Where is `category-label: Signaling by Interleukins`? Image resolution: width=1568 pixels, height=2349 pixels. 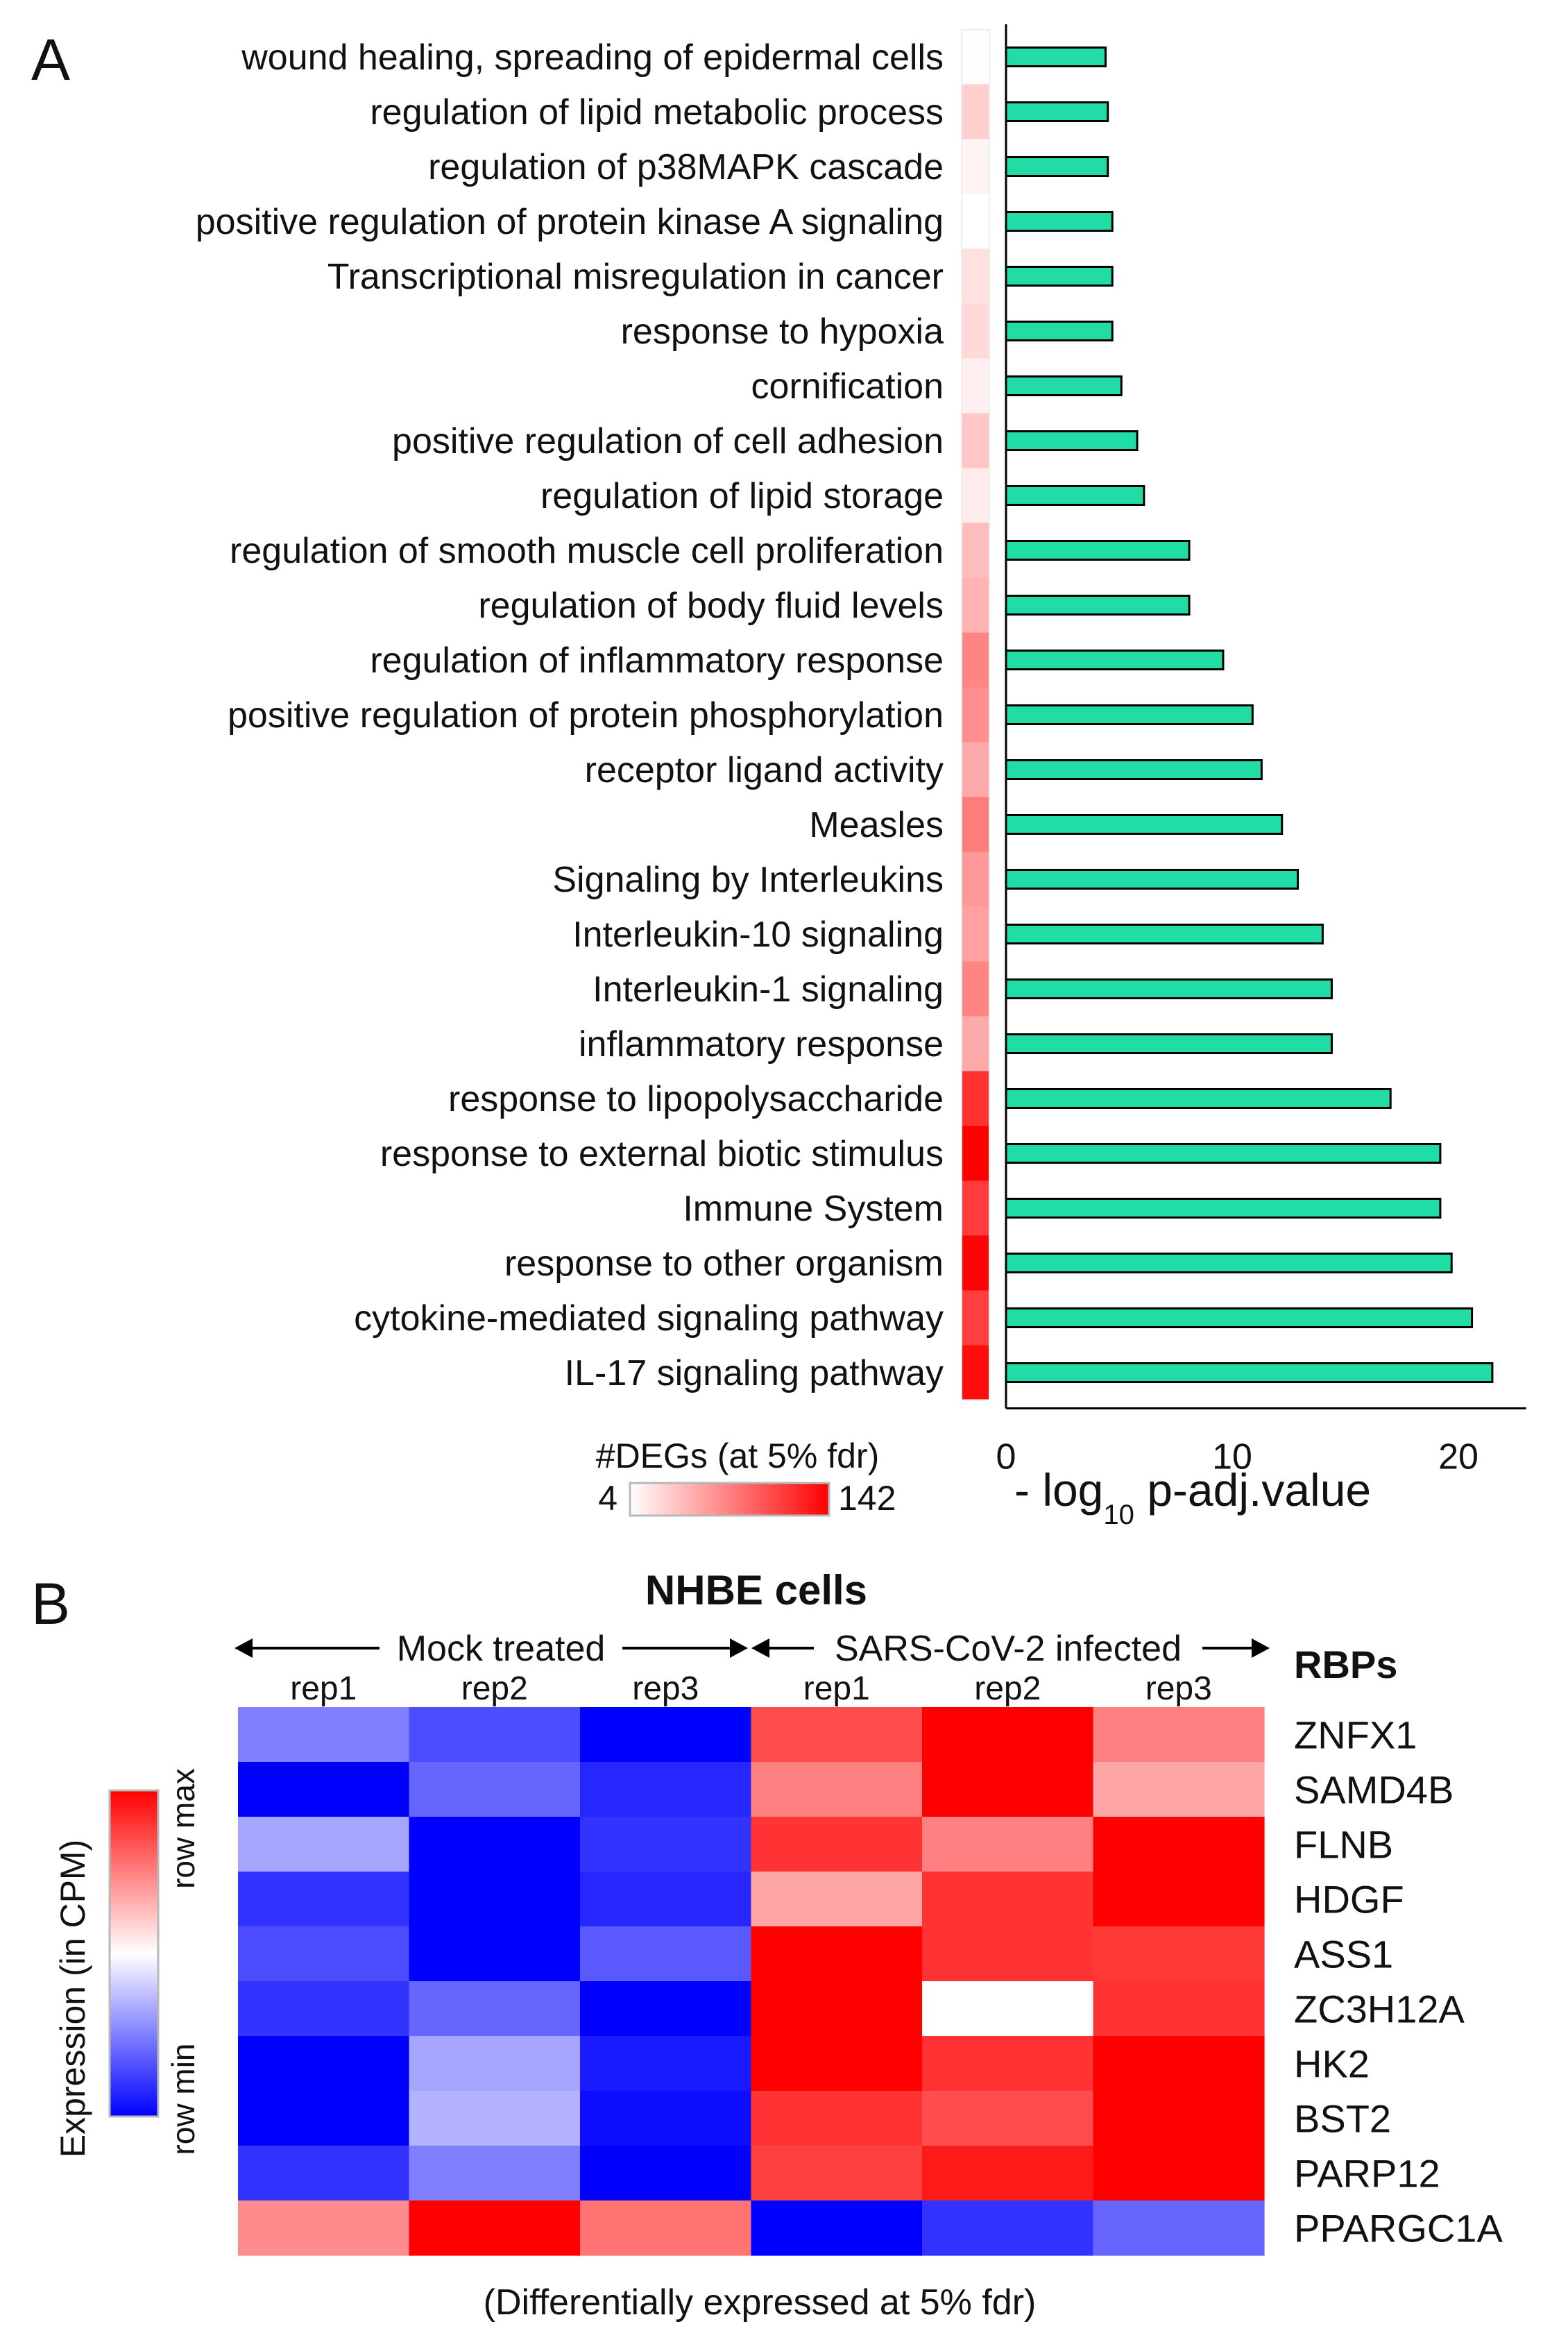
category-label: Signaling by Interleukins is located at coordinates (748, 880).